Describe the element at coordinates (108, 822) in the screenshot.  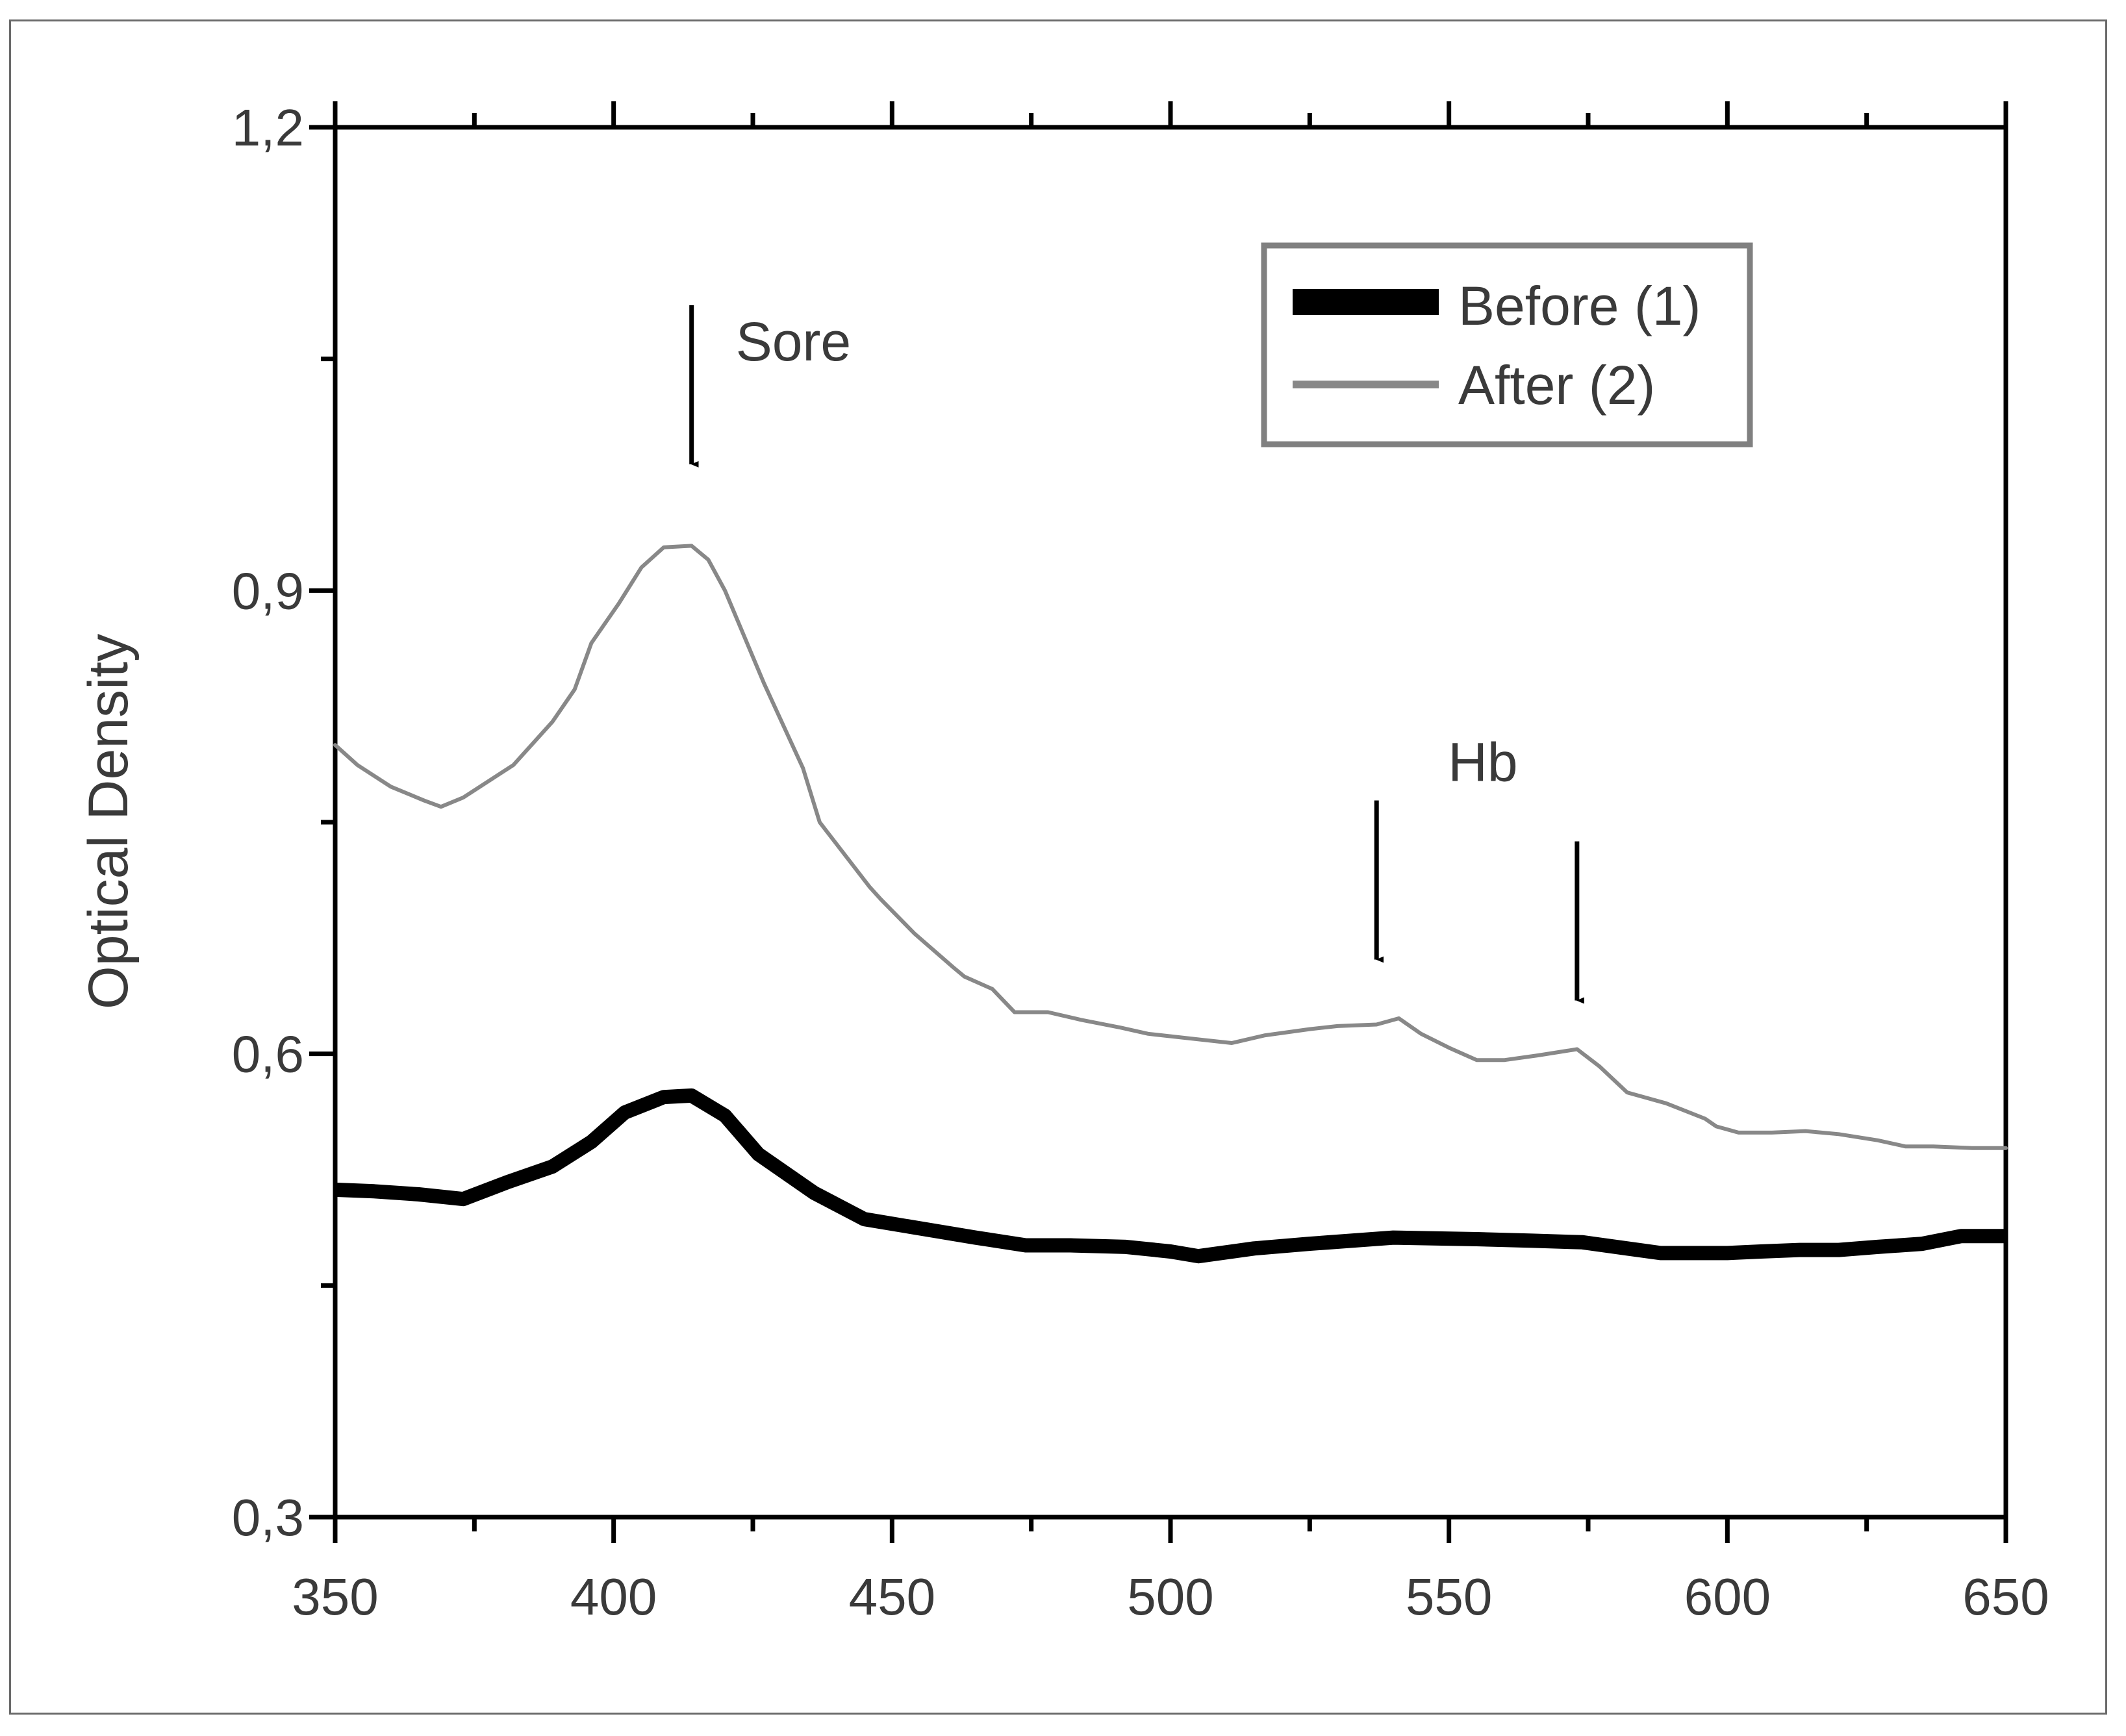
I see `y-axis-label: Optical Density` at that location.